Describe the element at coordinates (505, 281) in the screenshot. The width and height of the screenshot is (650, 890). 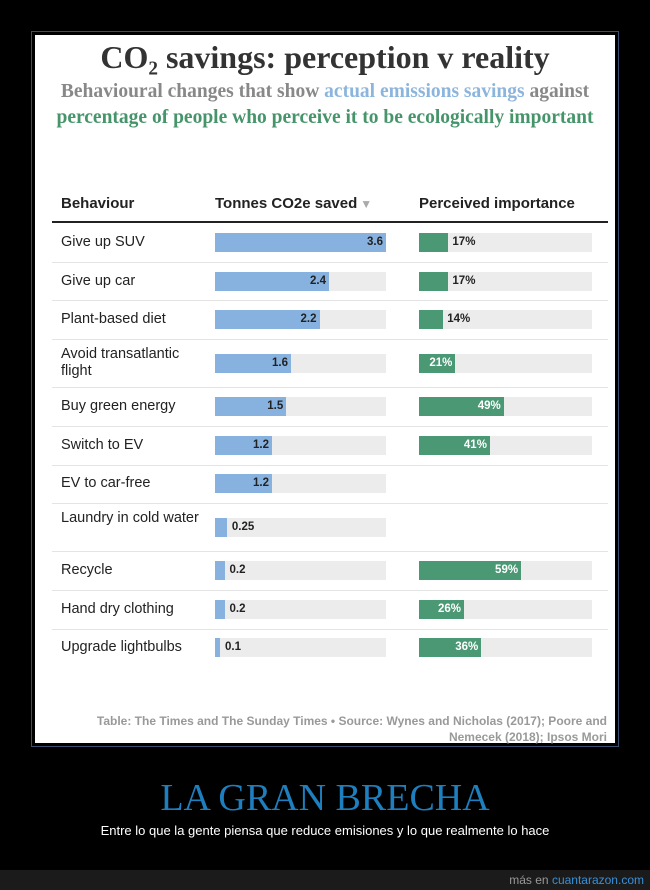
I see `perceived-track: 17%` at that location.